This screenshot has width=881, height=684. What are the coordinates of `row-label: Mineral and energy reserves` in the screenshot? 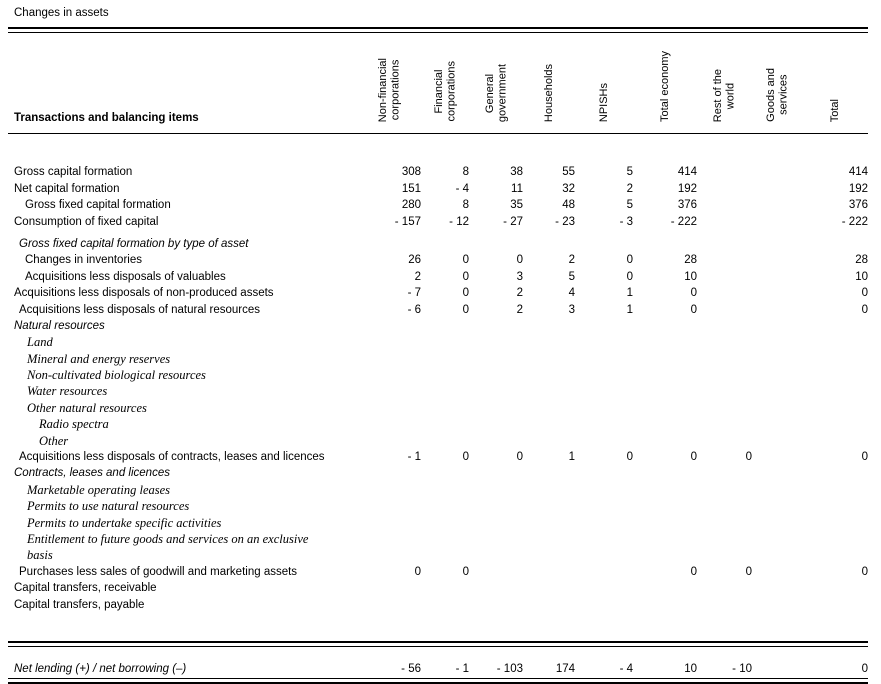 It's located at (99, 358).